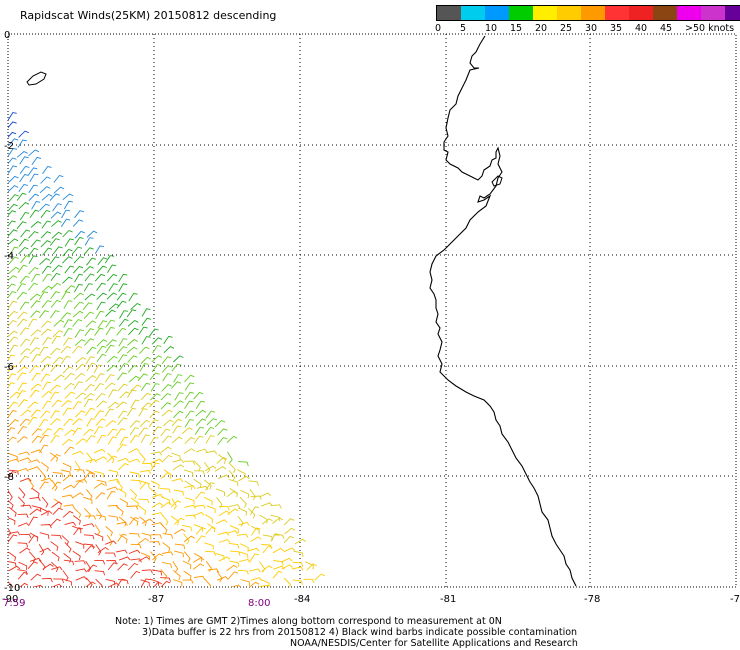  Describe the element at coordinates (9, 256) in the screenshot. I see `y-tick-label: -4` at that location.